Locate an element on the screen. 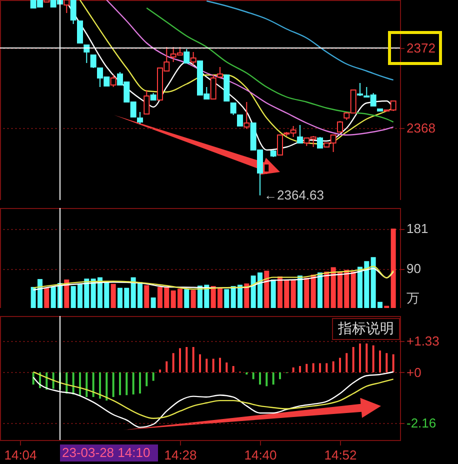  y-tick-label: 181 is located at coordinates (417, 228).